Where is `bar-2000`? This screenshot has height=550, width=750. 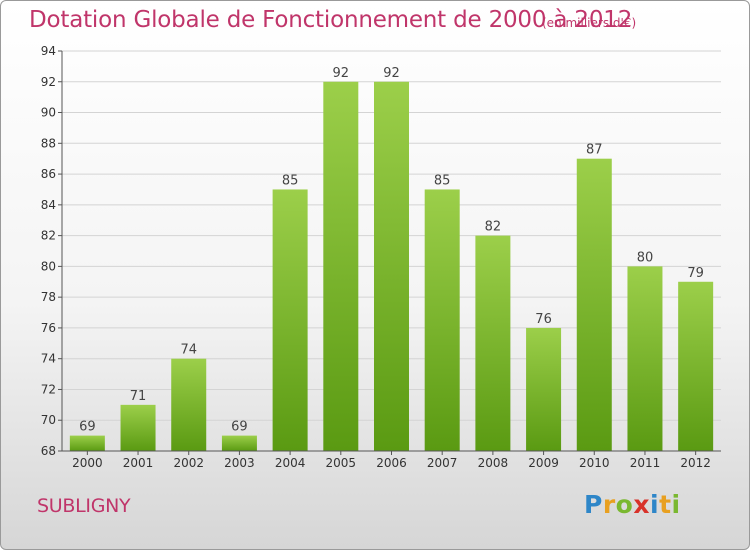
bar-2000 is located at coordinates (87, 443).